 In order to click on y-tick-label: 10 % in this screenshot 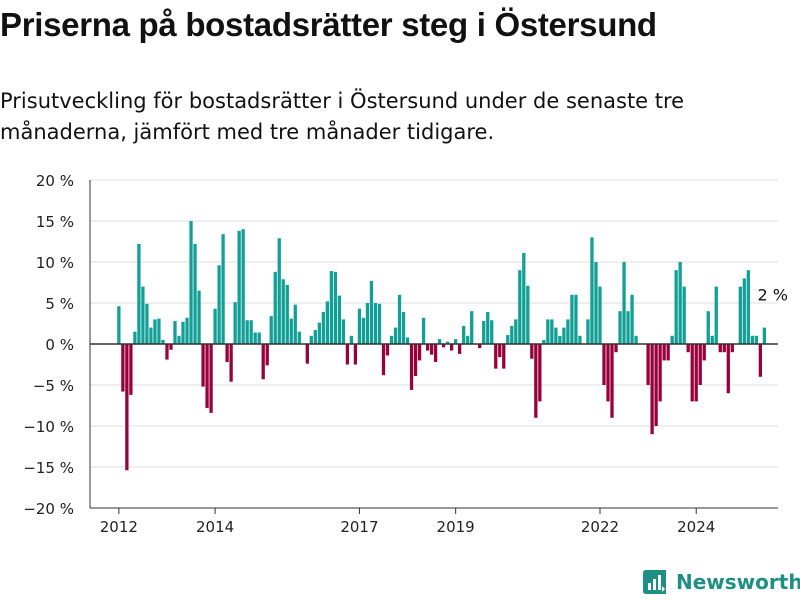, I will do `click(55, 263)`.